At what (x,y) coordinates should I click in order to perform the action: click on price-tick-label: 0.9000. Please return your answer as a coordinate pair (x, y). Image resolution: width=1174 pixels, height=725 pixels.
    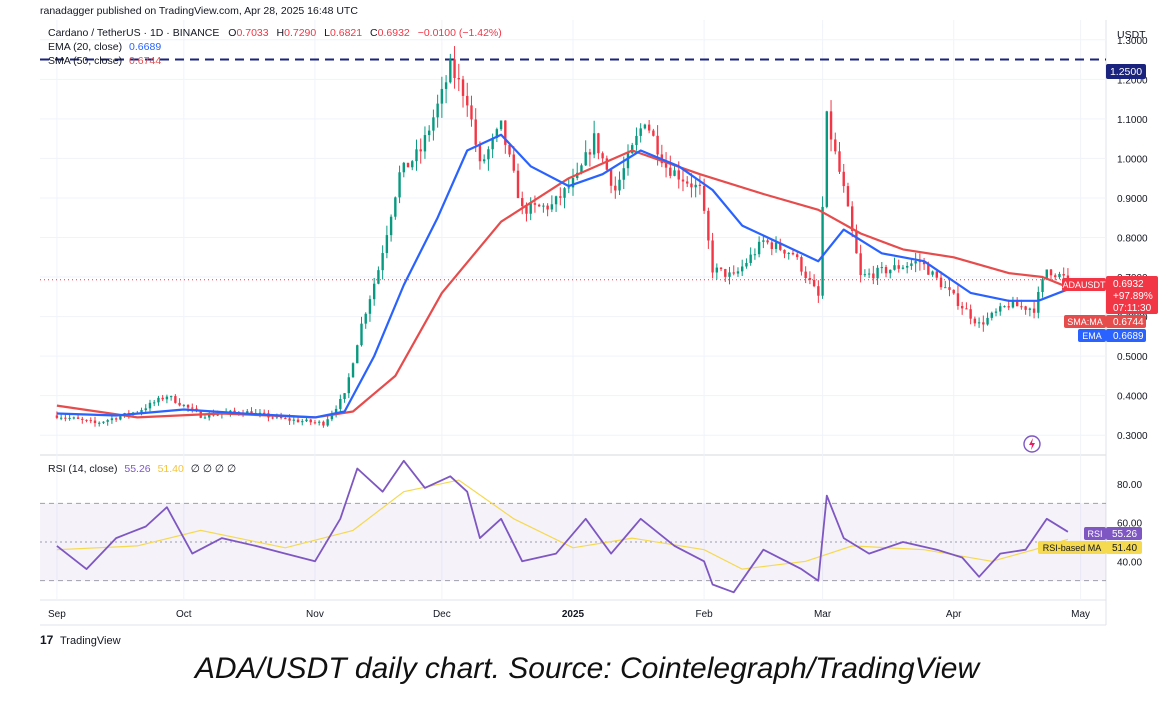
    Looking at the image, I should click on (1132, 199).